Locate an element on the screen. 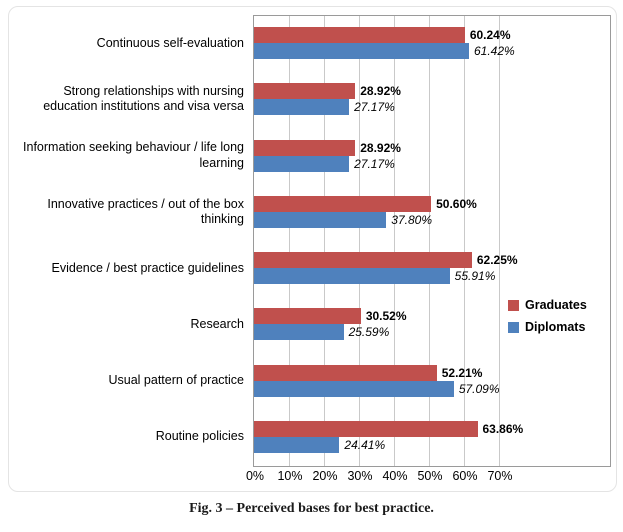 The width and height of the screenshot is (623, 532). legend-label-diplomats: Diplomats is located at coordinates (555, 327).